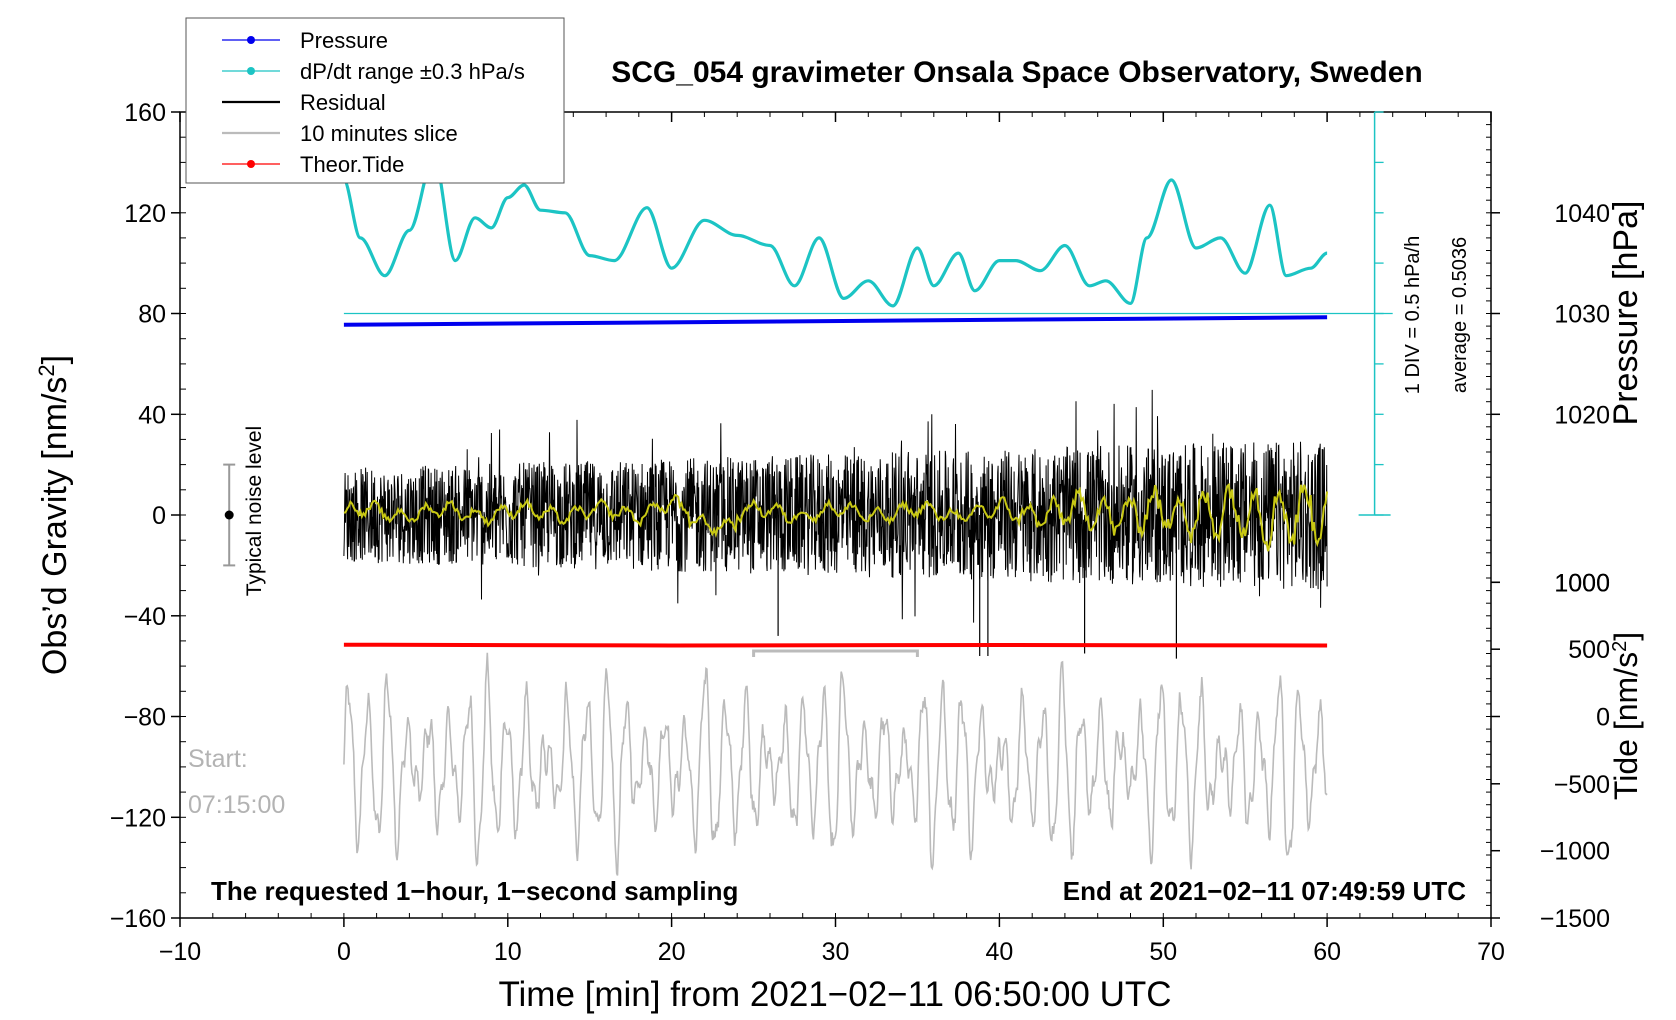  What do you see at coordinates (1163, 952) in the screenshot?
I see `x-tick-label: 50` at bounding box center [1163, 952].